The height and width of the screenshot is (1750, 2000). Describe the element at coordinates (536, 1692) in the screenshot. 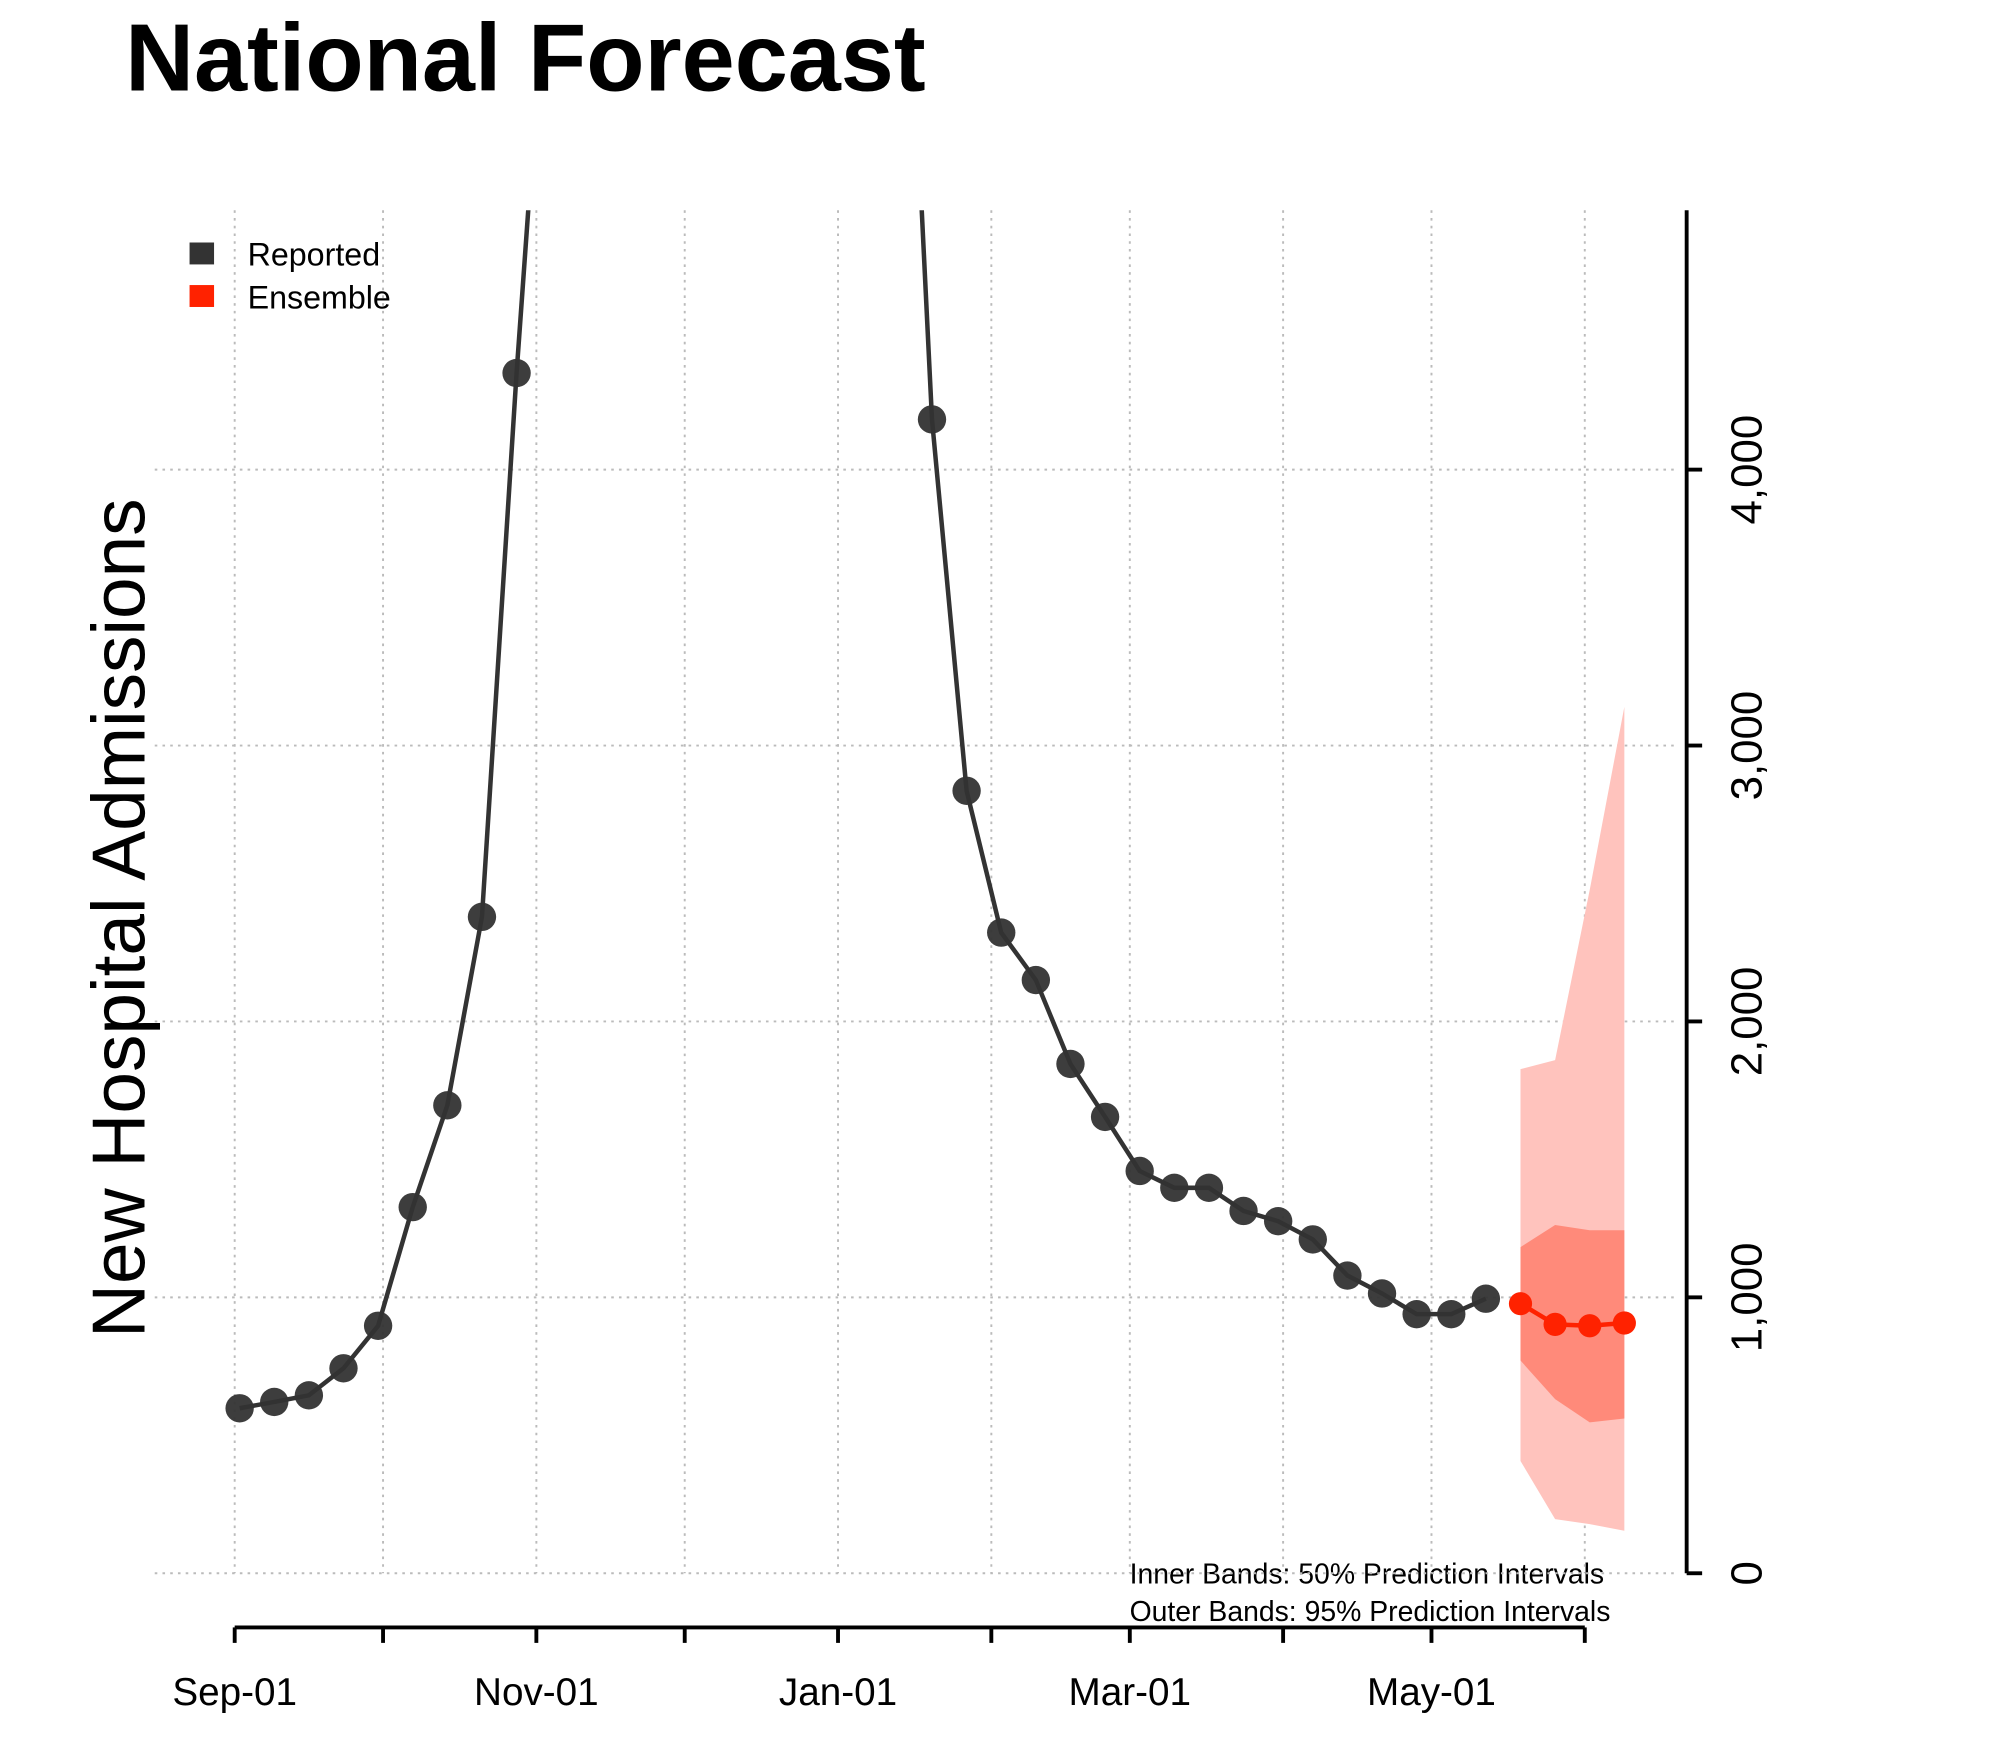

I see `x-tick-label: Nov-01` at that location.